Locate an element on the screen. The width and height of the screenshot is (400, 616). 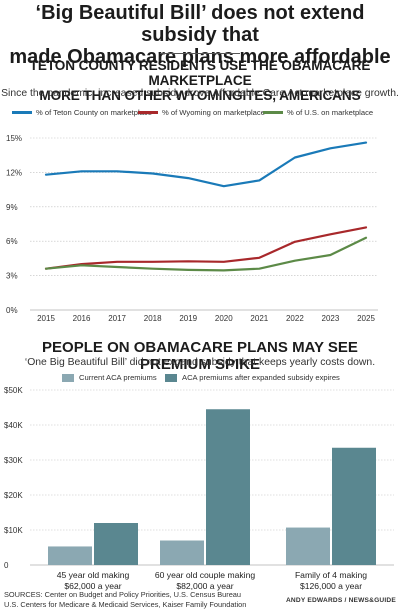
legend-wyoming-label: % of Wyoming on marketplace is located at coordinates (213, 112).